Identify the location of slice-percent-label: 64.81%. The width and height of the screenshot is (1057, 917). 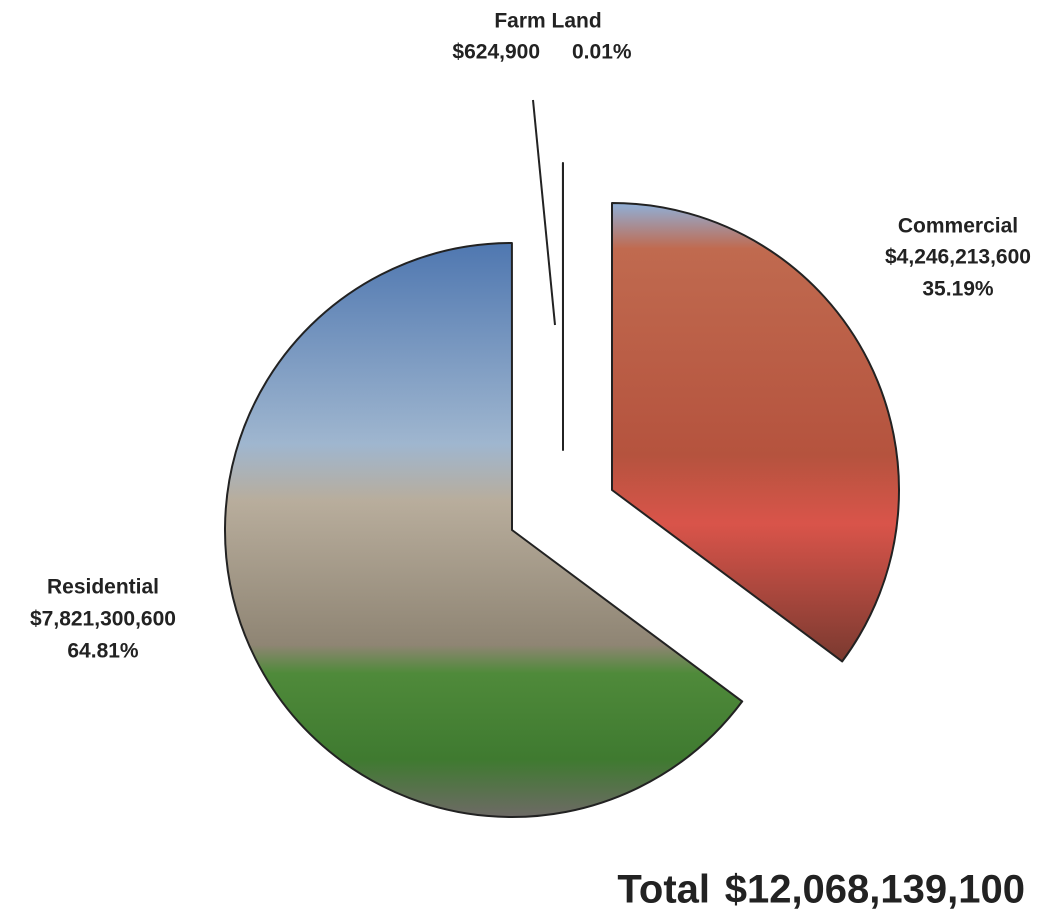
(103, 651).